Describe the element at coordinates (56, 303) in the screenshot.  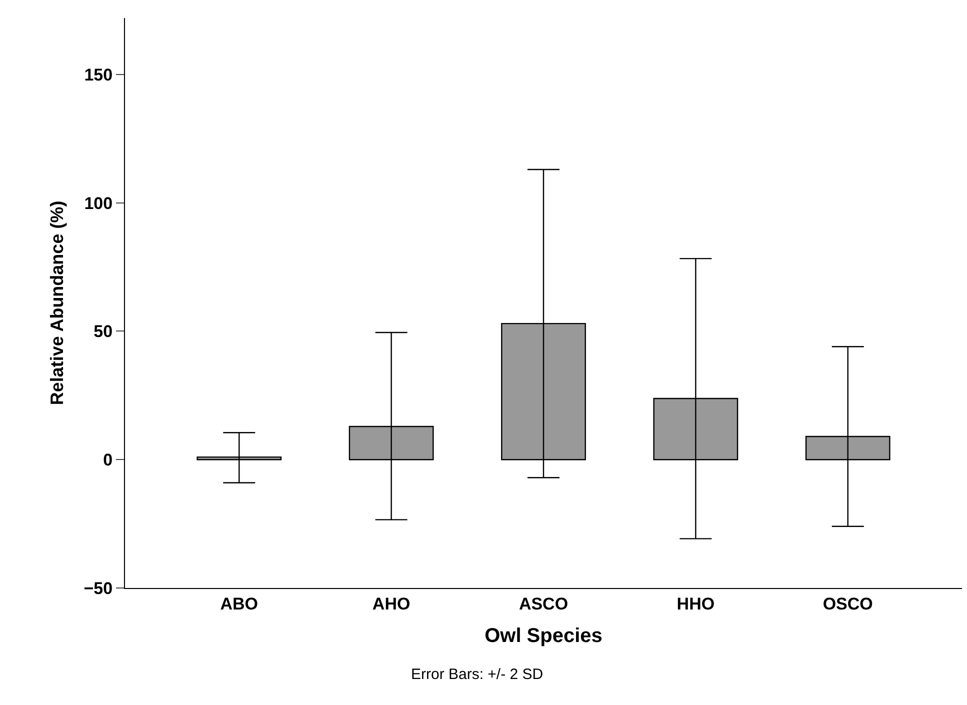
I see `y-axis-title: Relative Abundance (%)` at that location.